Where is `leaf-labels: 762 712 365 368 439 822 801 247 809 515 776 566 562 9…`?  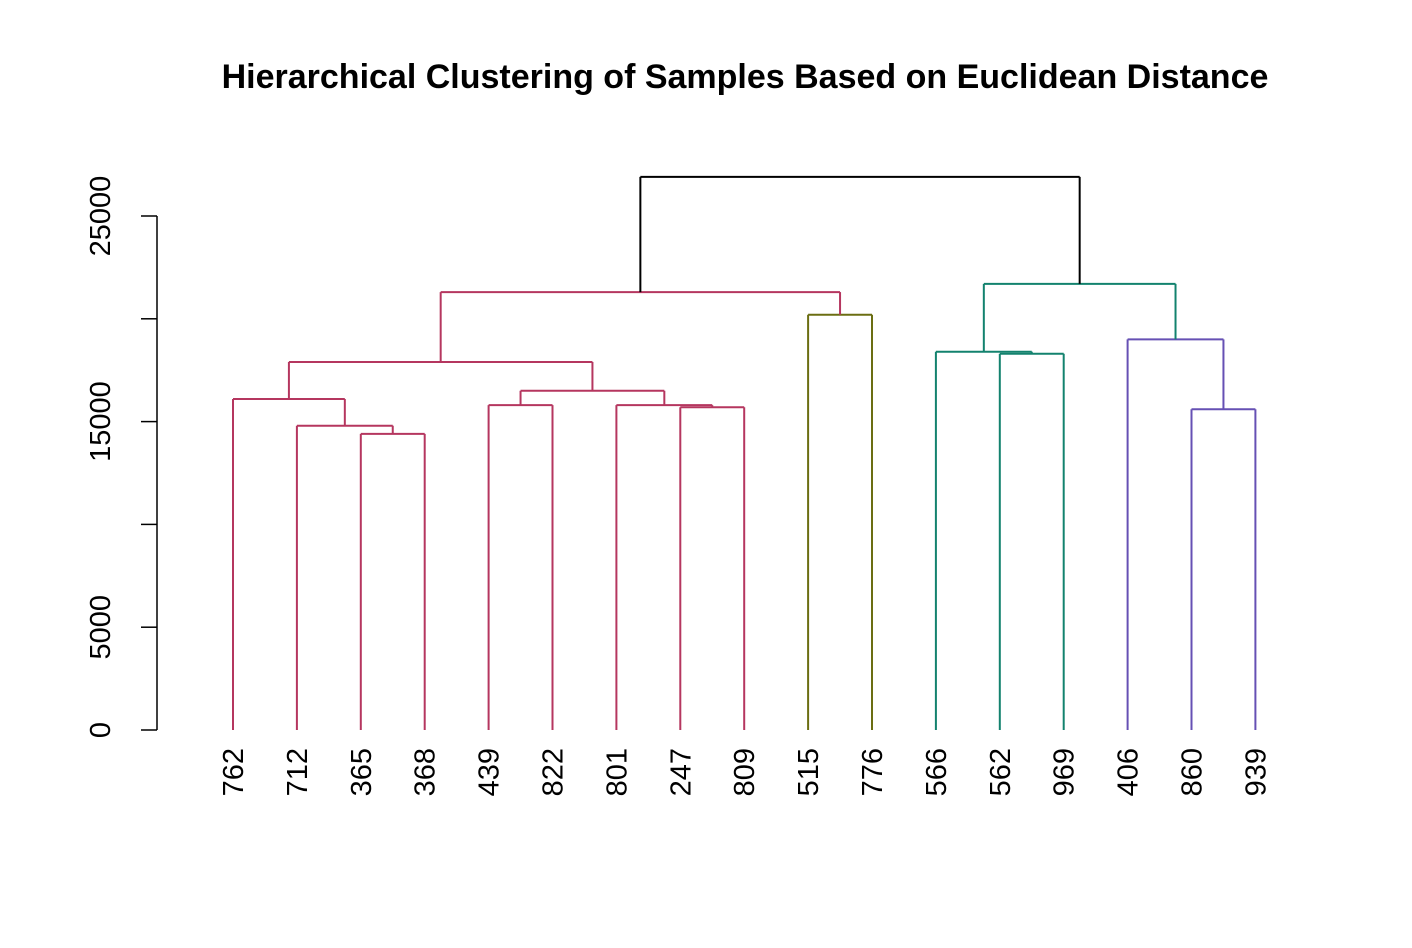
leaf-labels: 762 712 365 368 439 822 801 247 809 515 776 566 562 9… is located at coordinates (745, 772).